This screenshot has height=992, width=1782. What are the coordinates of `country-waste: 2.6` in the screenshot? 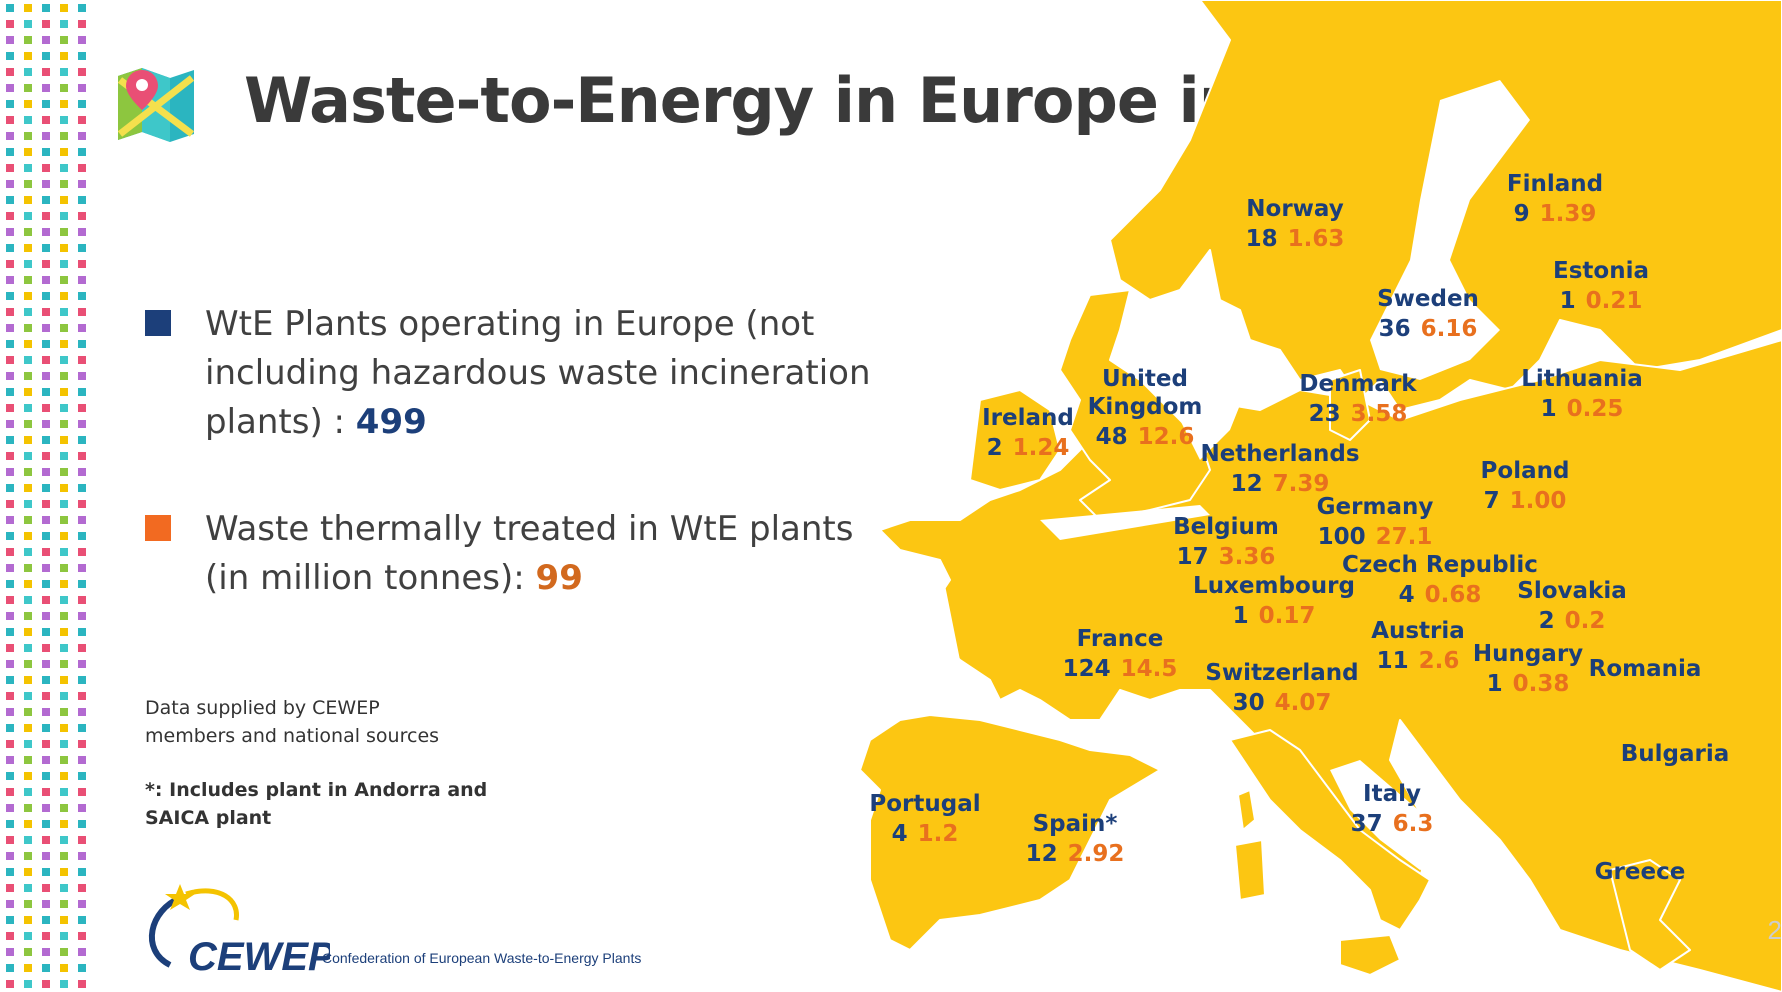 It's located at (1439, 661).